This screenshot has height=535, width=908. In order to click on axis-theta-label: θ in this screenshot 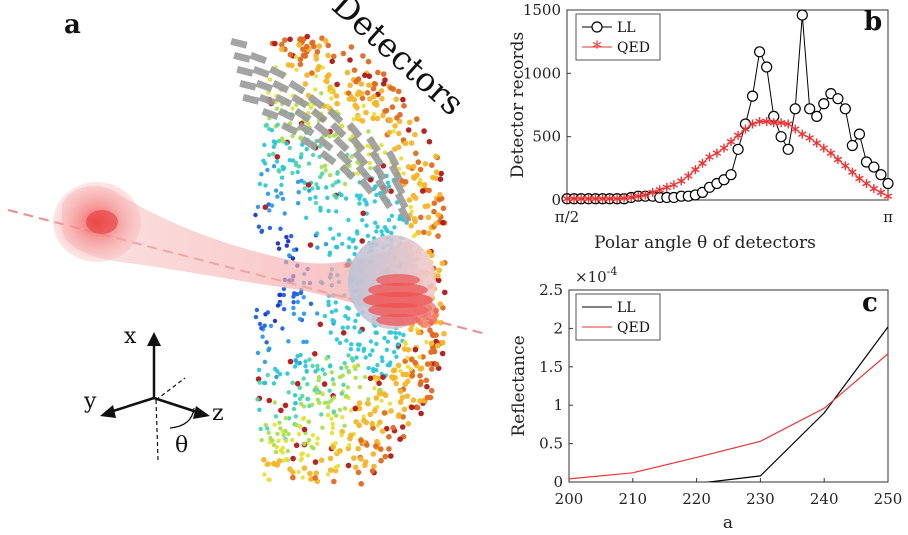, I will do `click(181, 445)`.